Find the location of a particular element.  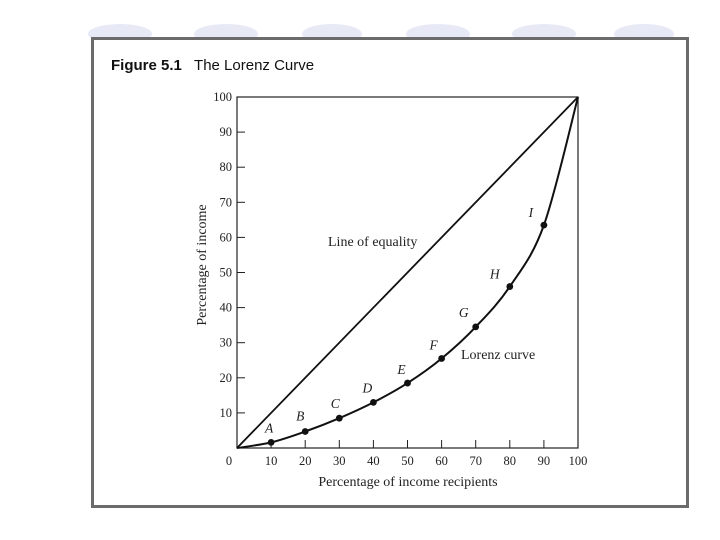

y-tick-label: 60 is located at coordinates (226, 237).